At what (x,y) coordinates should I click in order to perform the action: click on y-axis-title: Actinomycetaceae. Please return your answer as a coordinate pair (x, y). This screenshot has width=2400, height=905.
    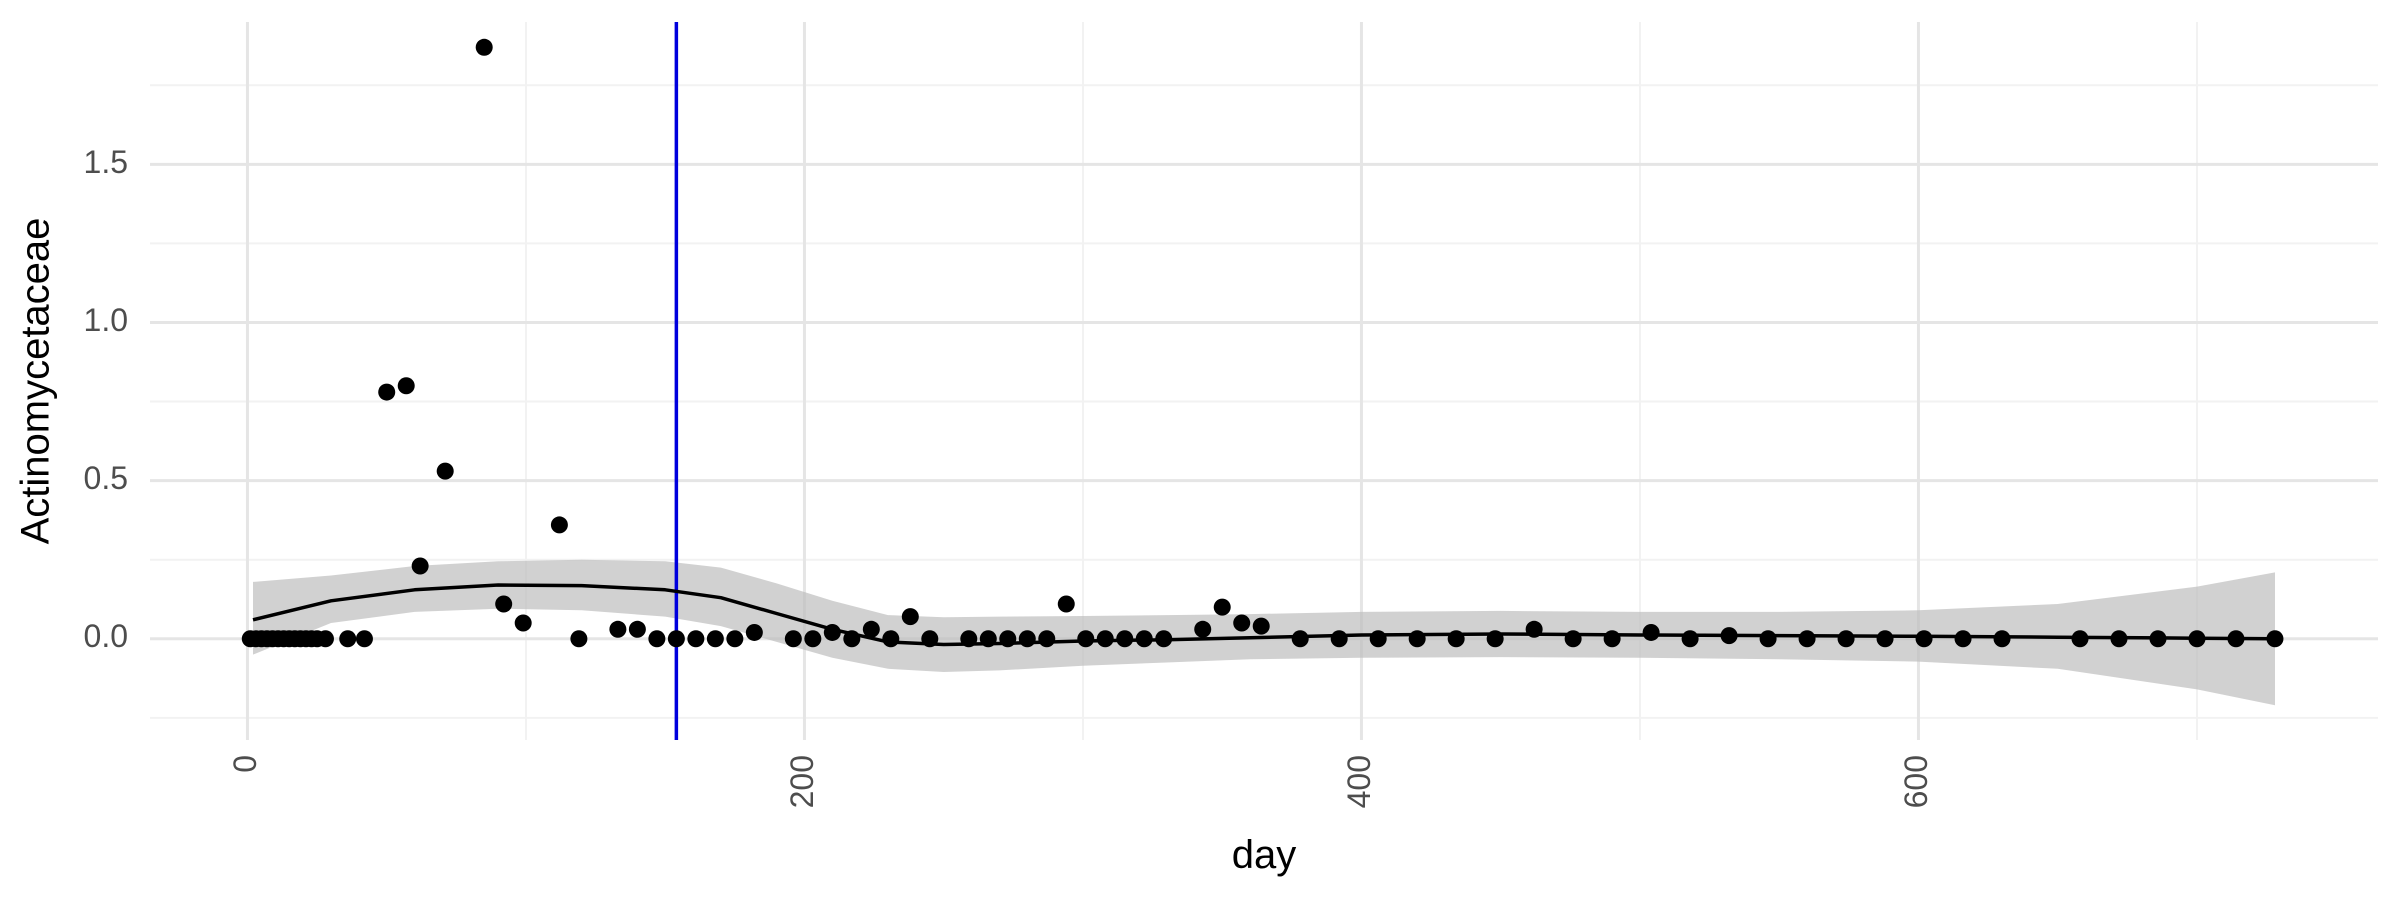
    Looking at the image, I should click on (36, 381).